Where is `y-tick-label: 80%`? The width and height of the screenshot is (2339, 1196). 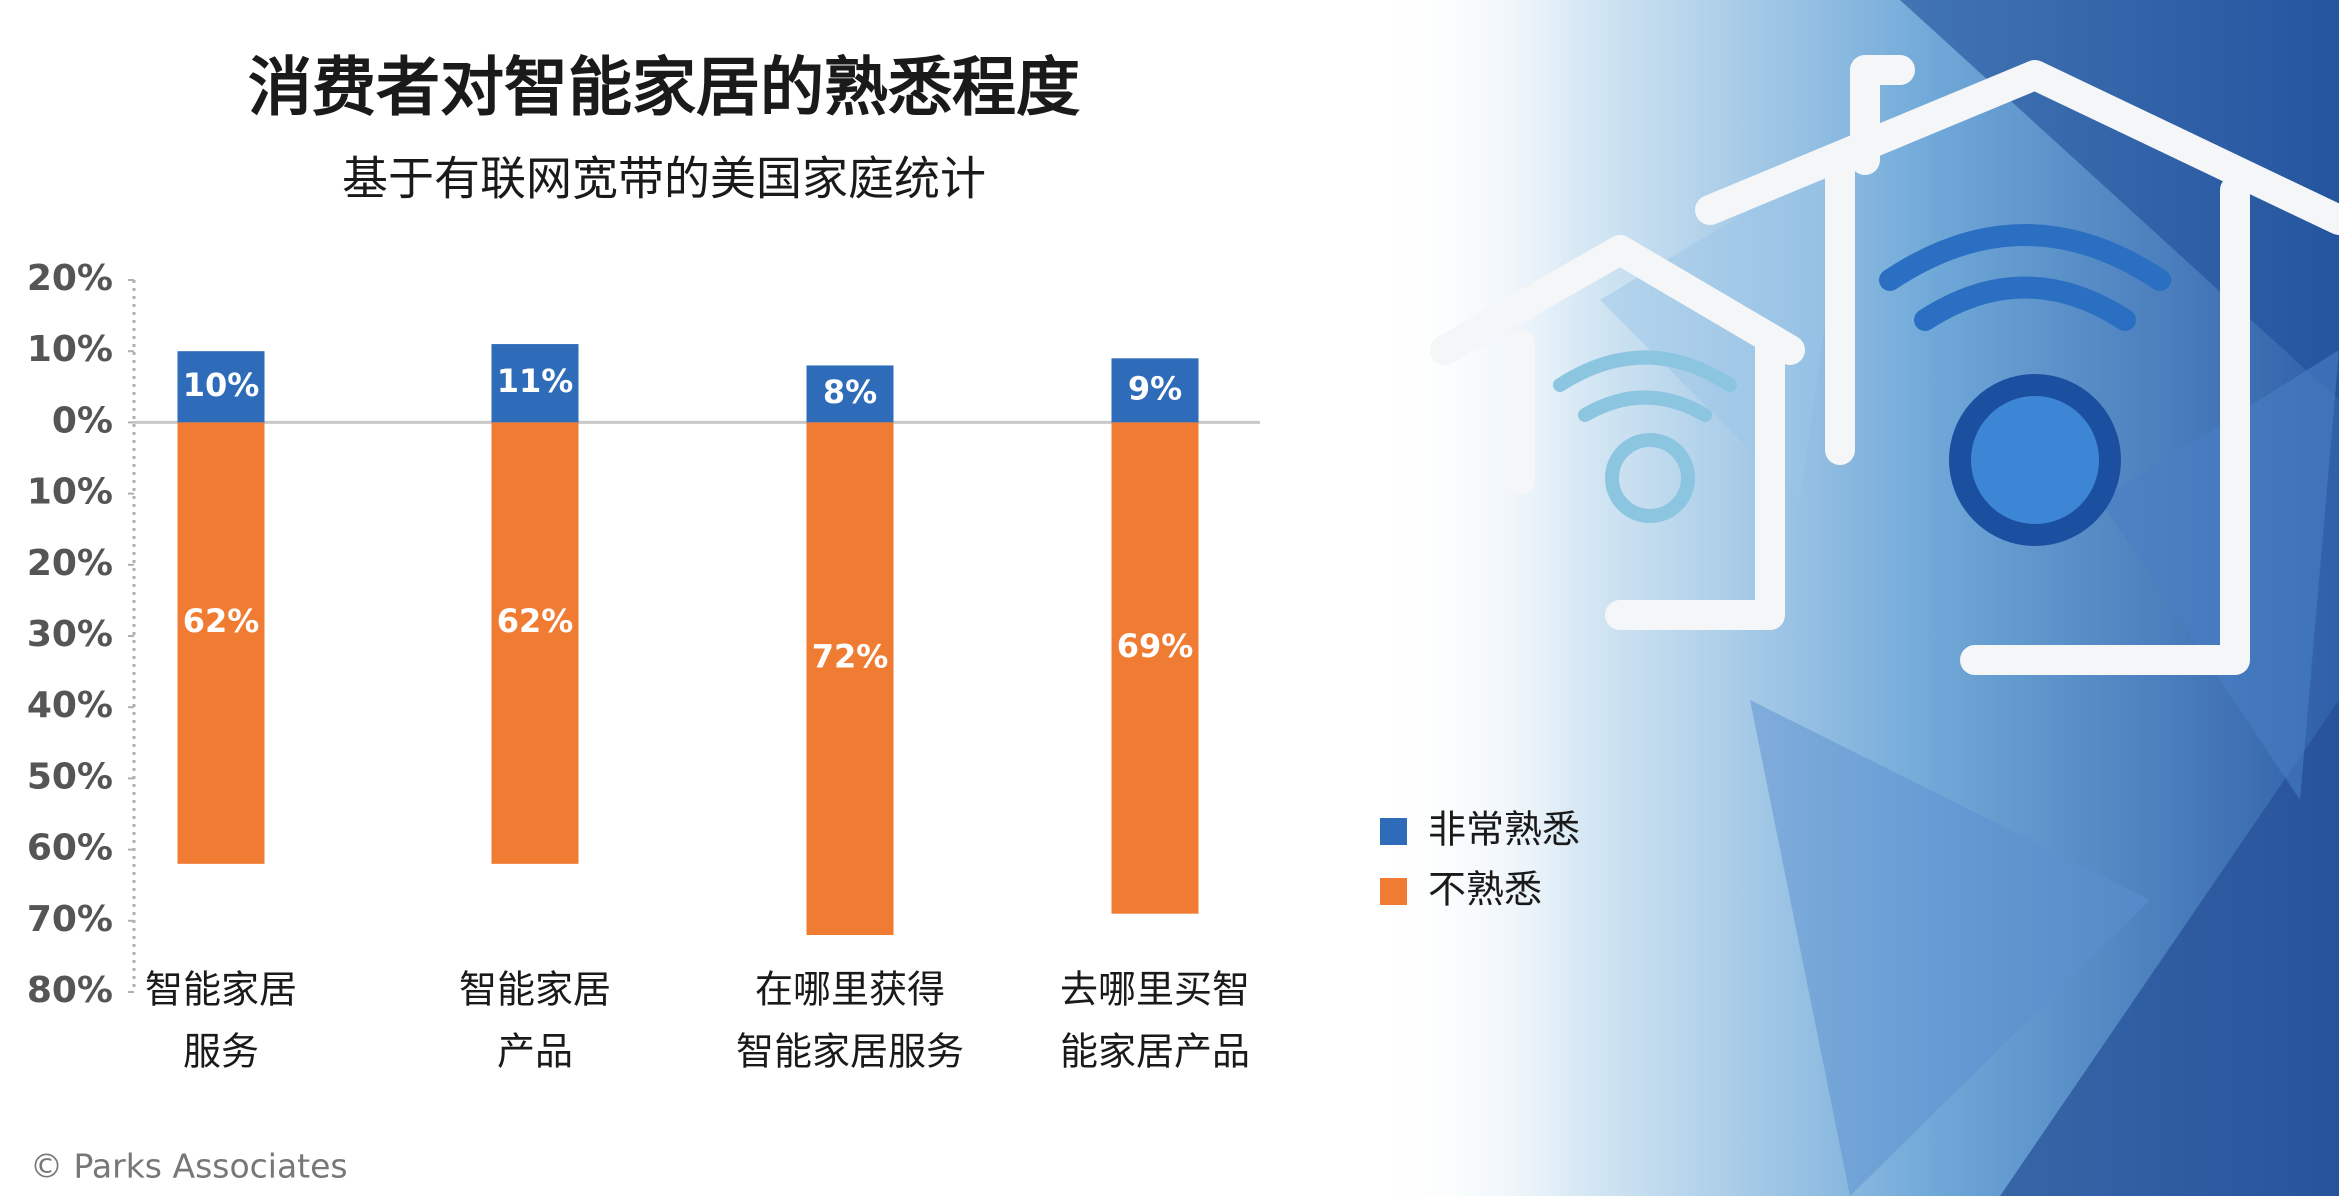 y-tick-label: 80% is located at coordinates (70, 990).